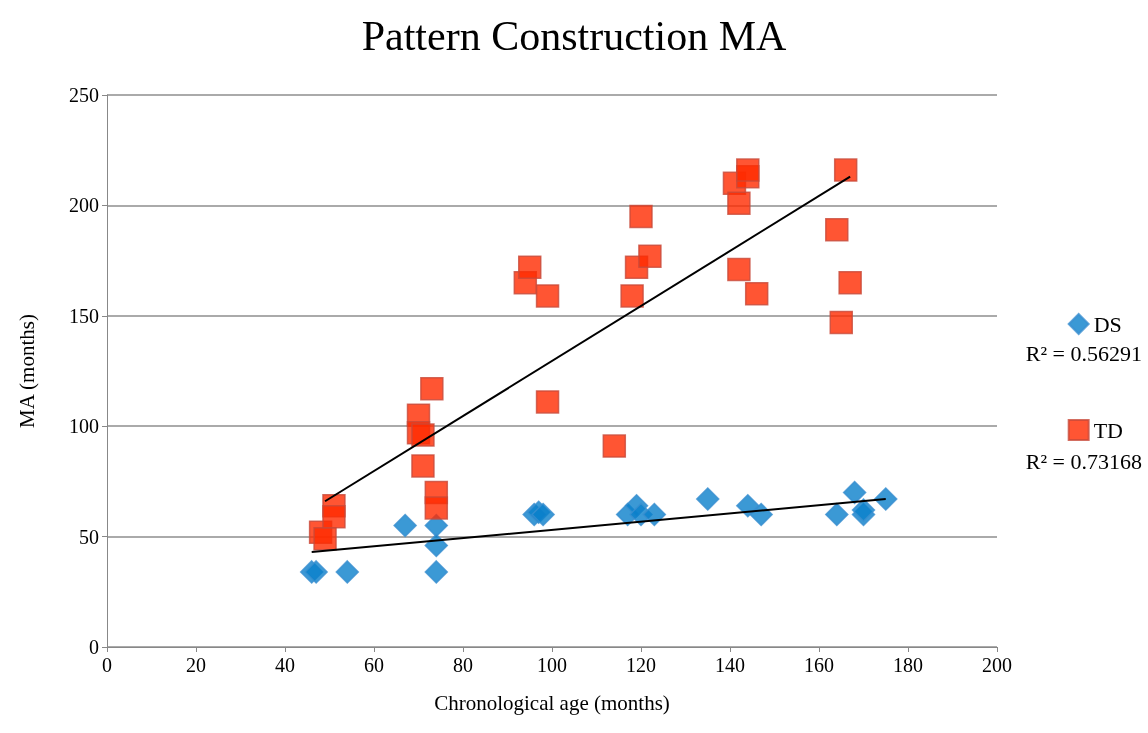  I want to click on x-tick-label: 160, so click(819, 665).